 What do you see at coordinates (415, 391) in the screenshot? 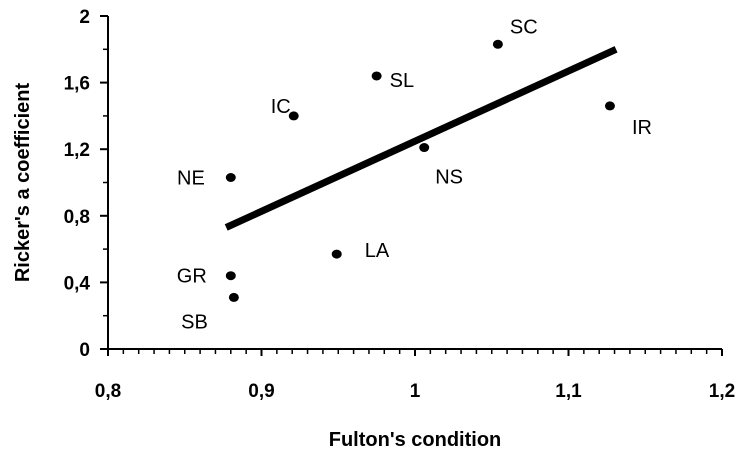
I see `x-tick-label: 1` at bounding box center [415, 391].